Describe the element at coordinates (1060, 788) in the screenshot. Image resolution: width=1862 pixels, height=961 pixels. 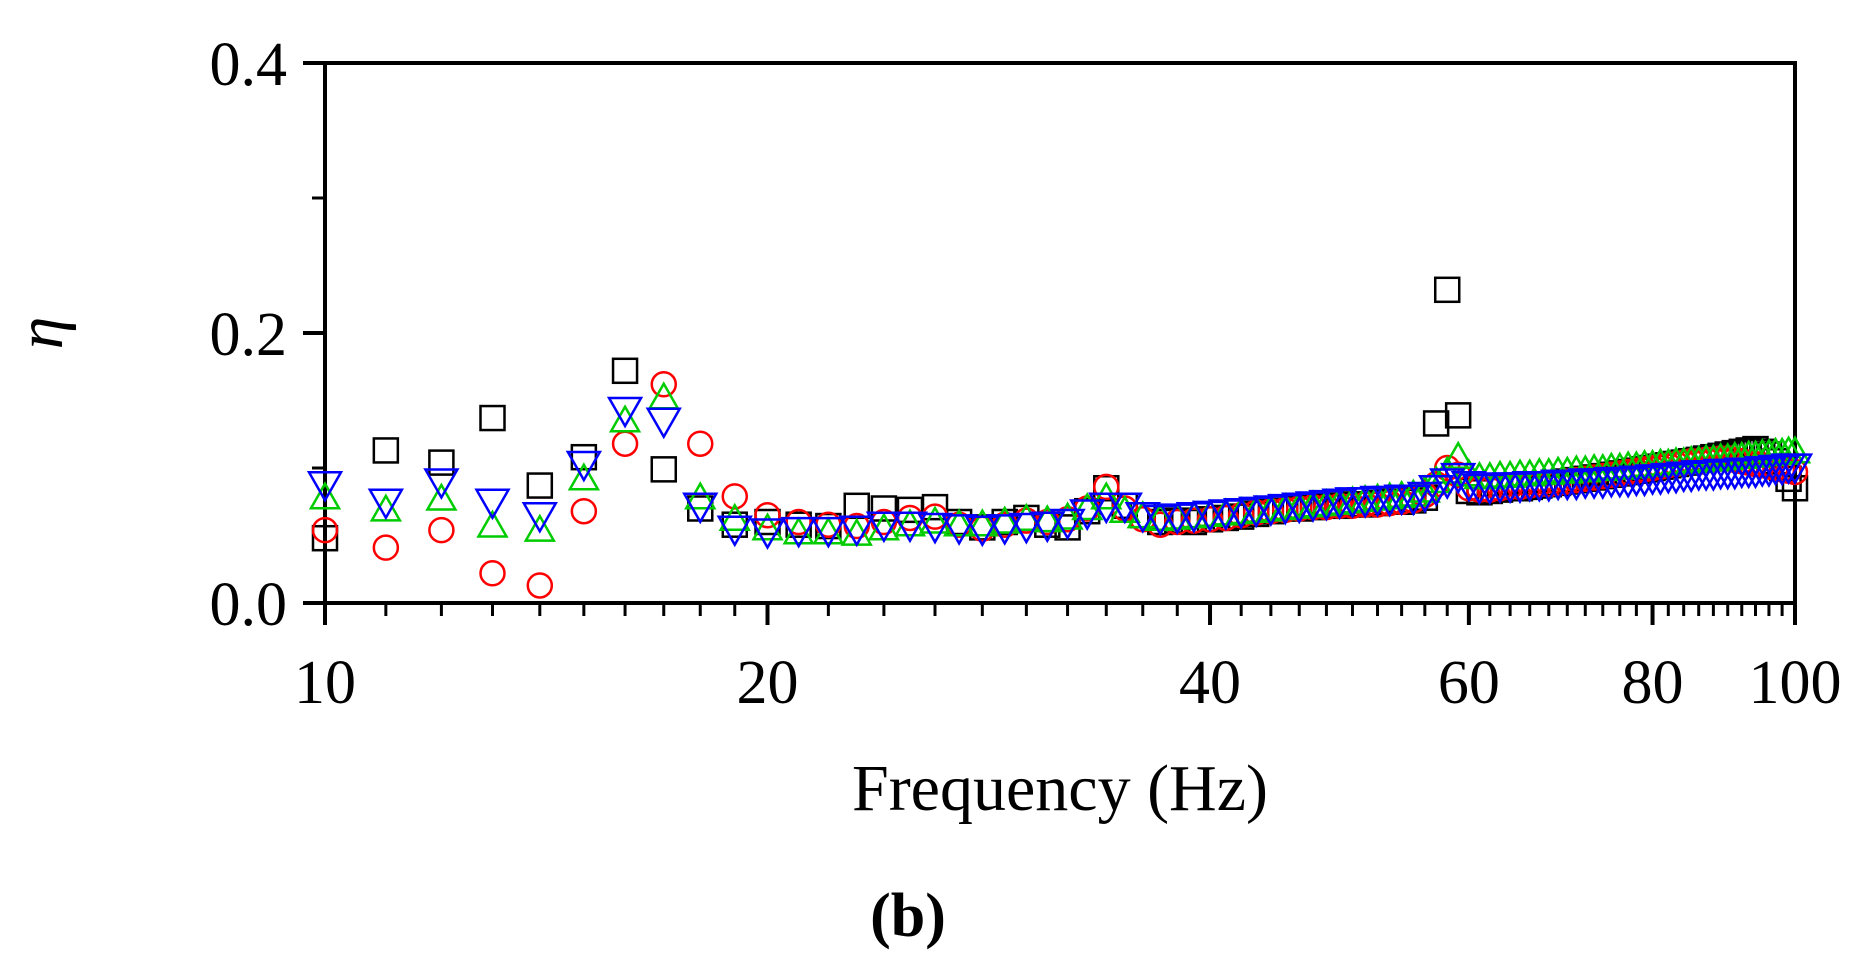
I see `x-axis-title: Frequency (Hz)` at that location.